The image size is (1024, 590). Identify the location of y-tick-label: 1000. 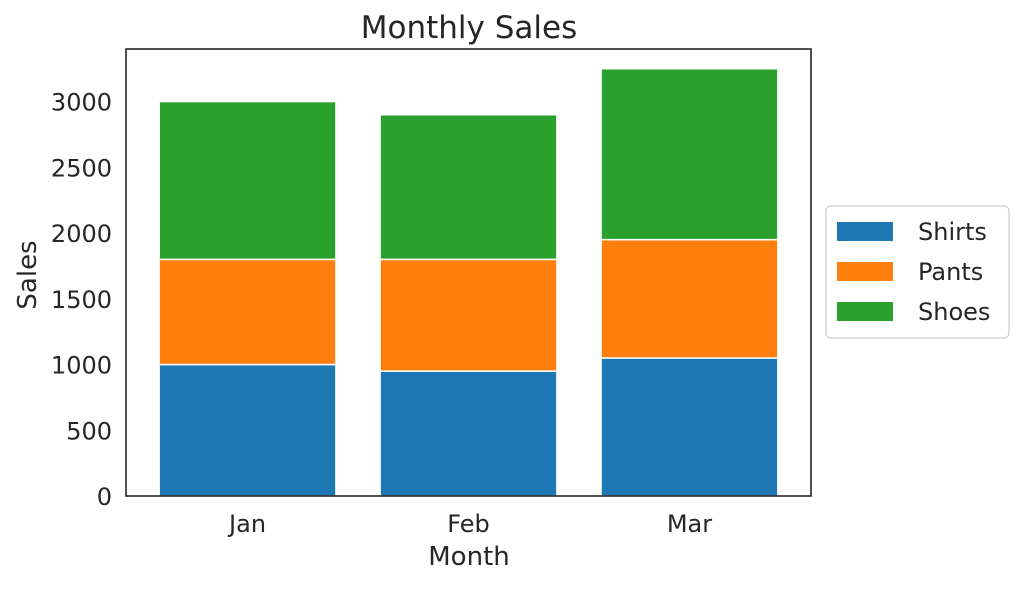
(81, 366).